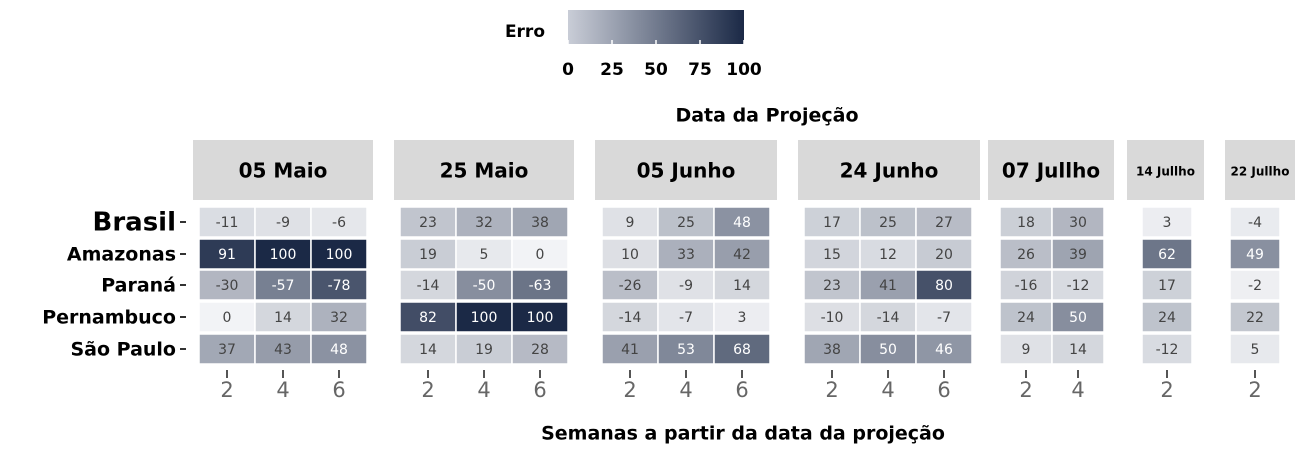 Image resolution: width=1312 pixels, height=450 pixels. Describe the element at coordinates (742, 255) in the screenshot. I see `cell-label: 42` at that location.